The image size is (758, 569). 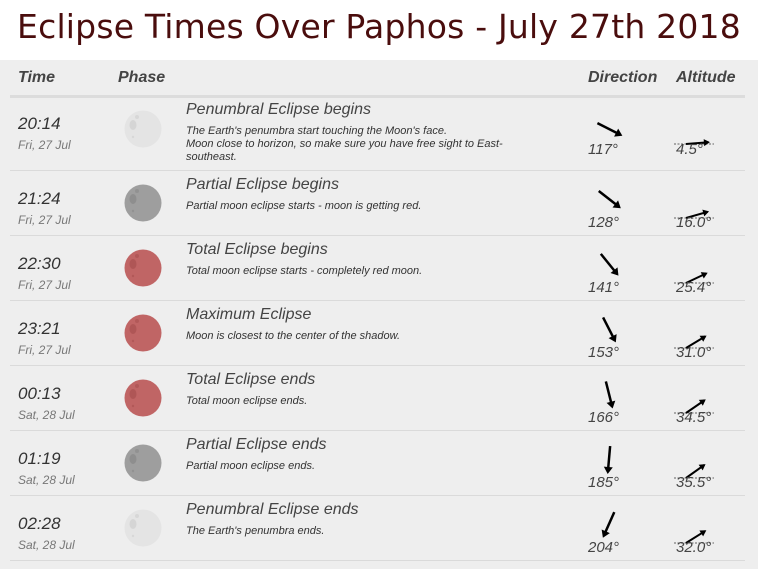 I want to click on event-time: 21:24, so click(x=39, y=198).